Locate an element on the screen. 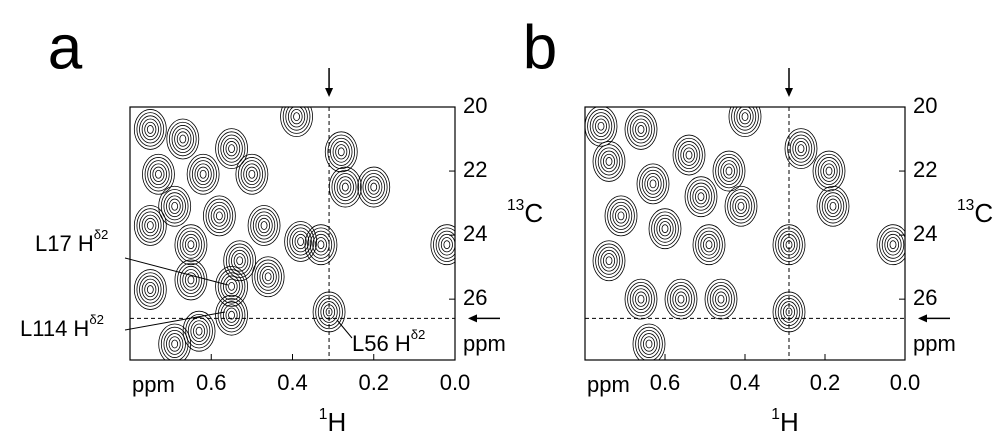 Image resolution: width=1002 pixels, height=440 pixels. annotation-text: L56 H is located at coordinates (381, 343).